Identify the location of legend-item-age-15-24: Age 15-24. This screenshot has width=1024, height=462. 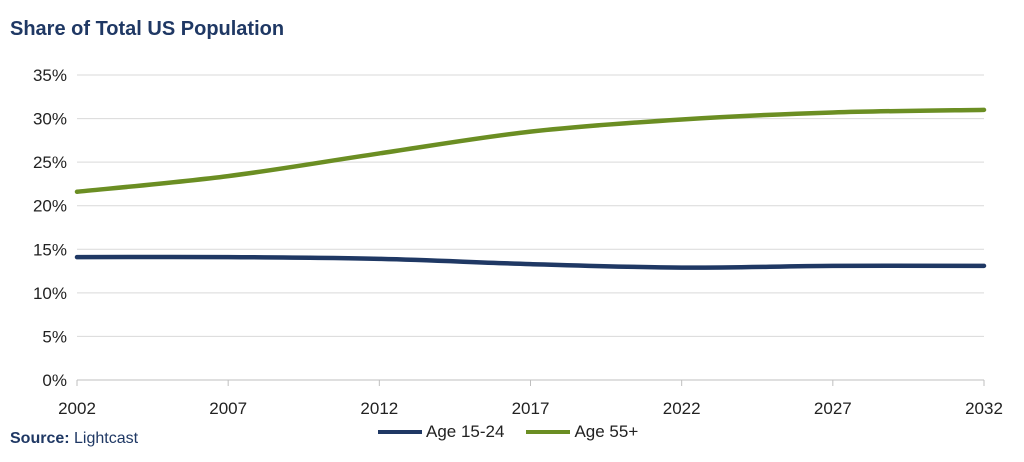
(441, 432).